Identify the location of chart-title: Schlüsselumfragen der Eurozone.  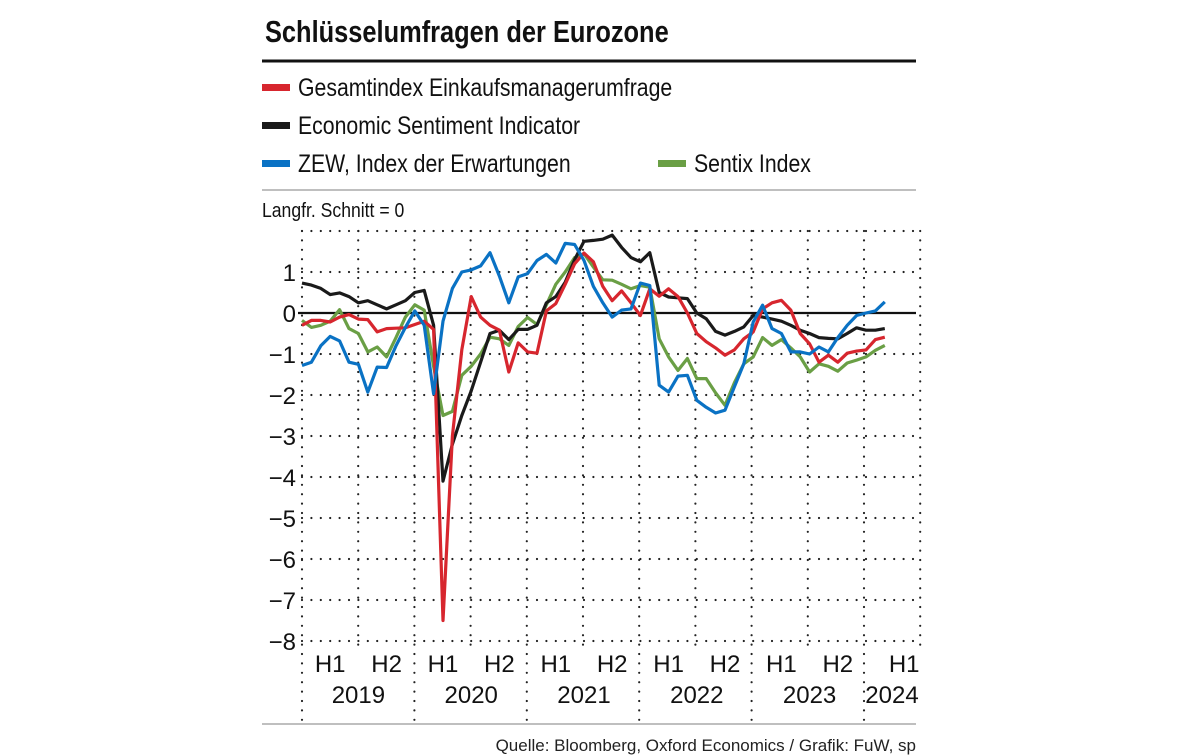
(467, 32).